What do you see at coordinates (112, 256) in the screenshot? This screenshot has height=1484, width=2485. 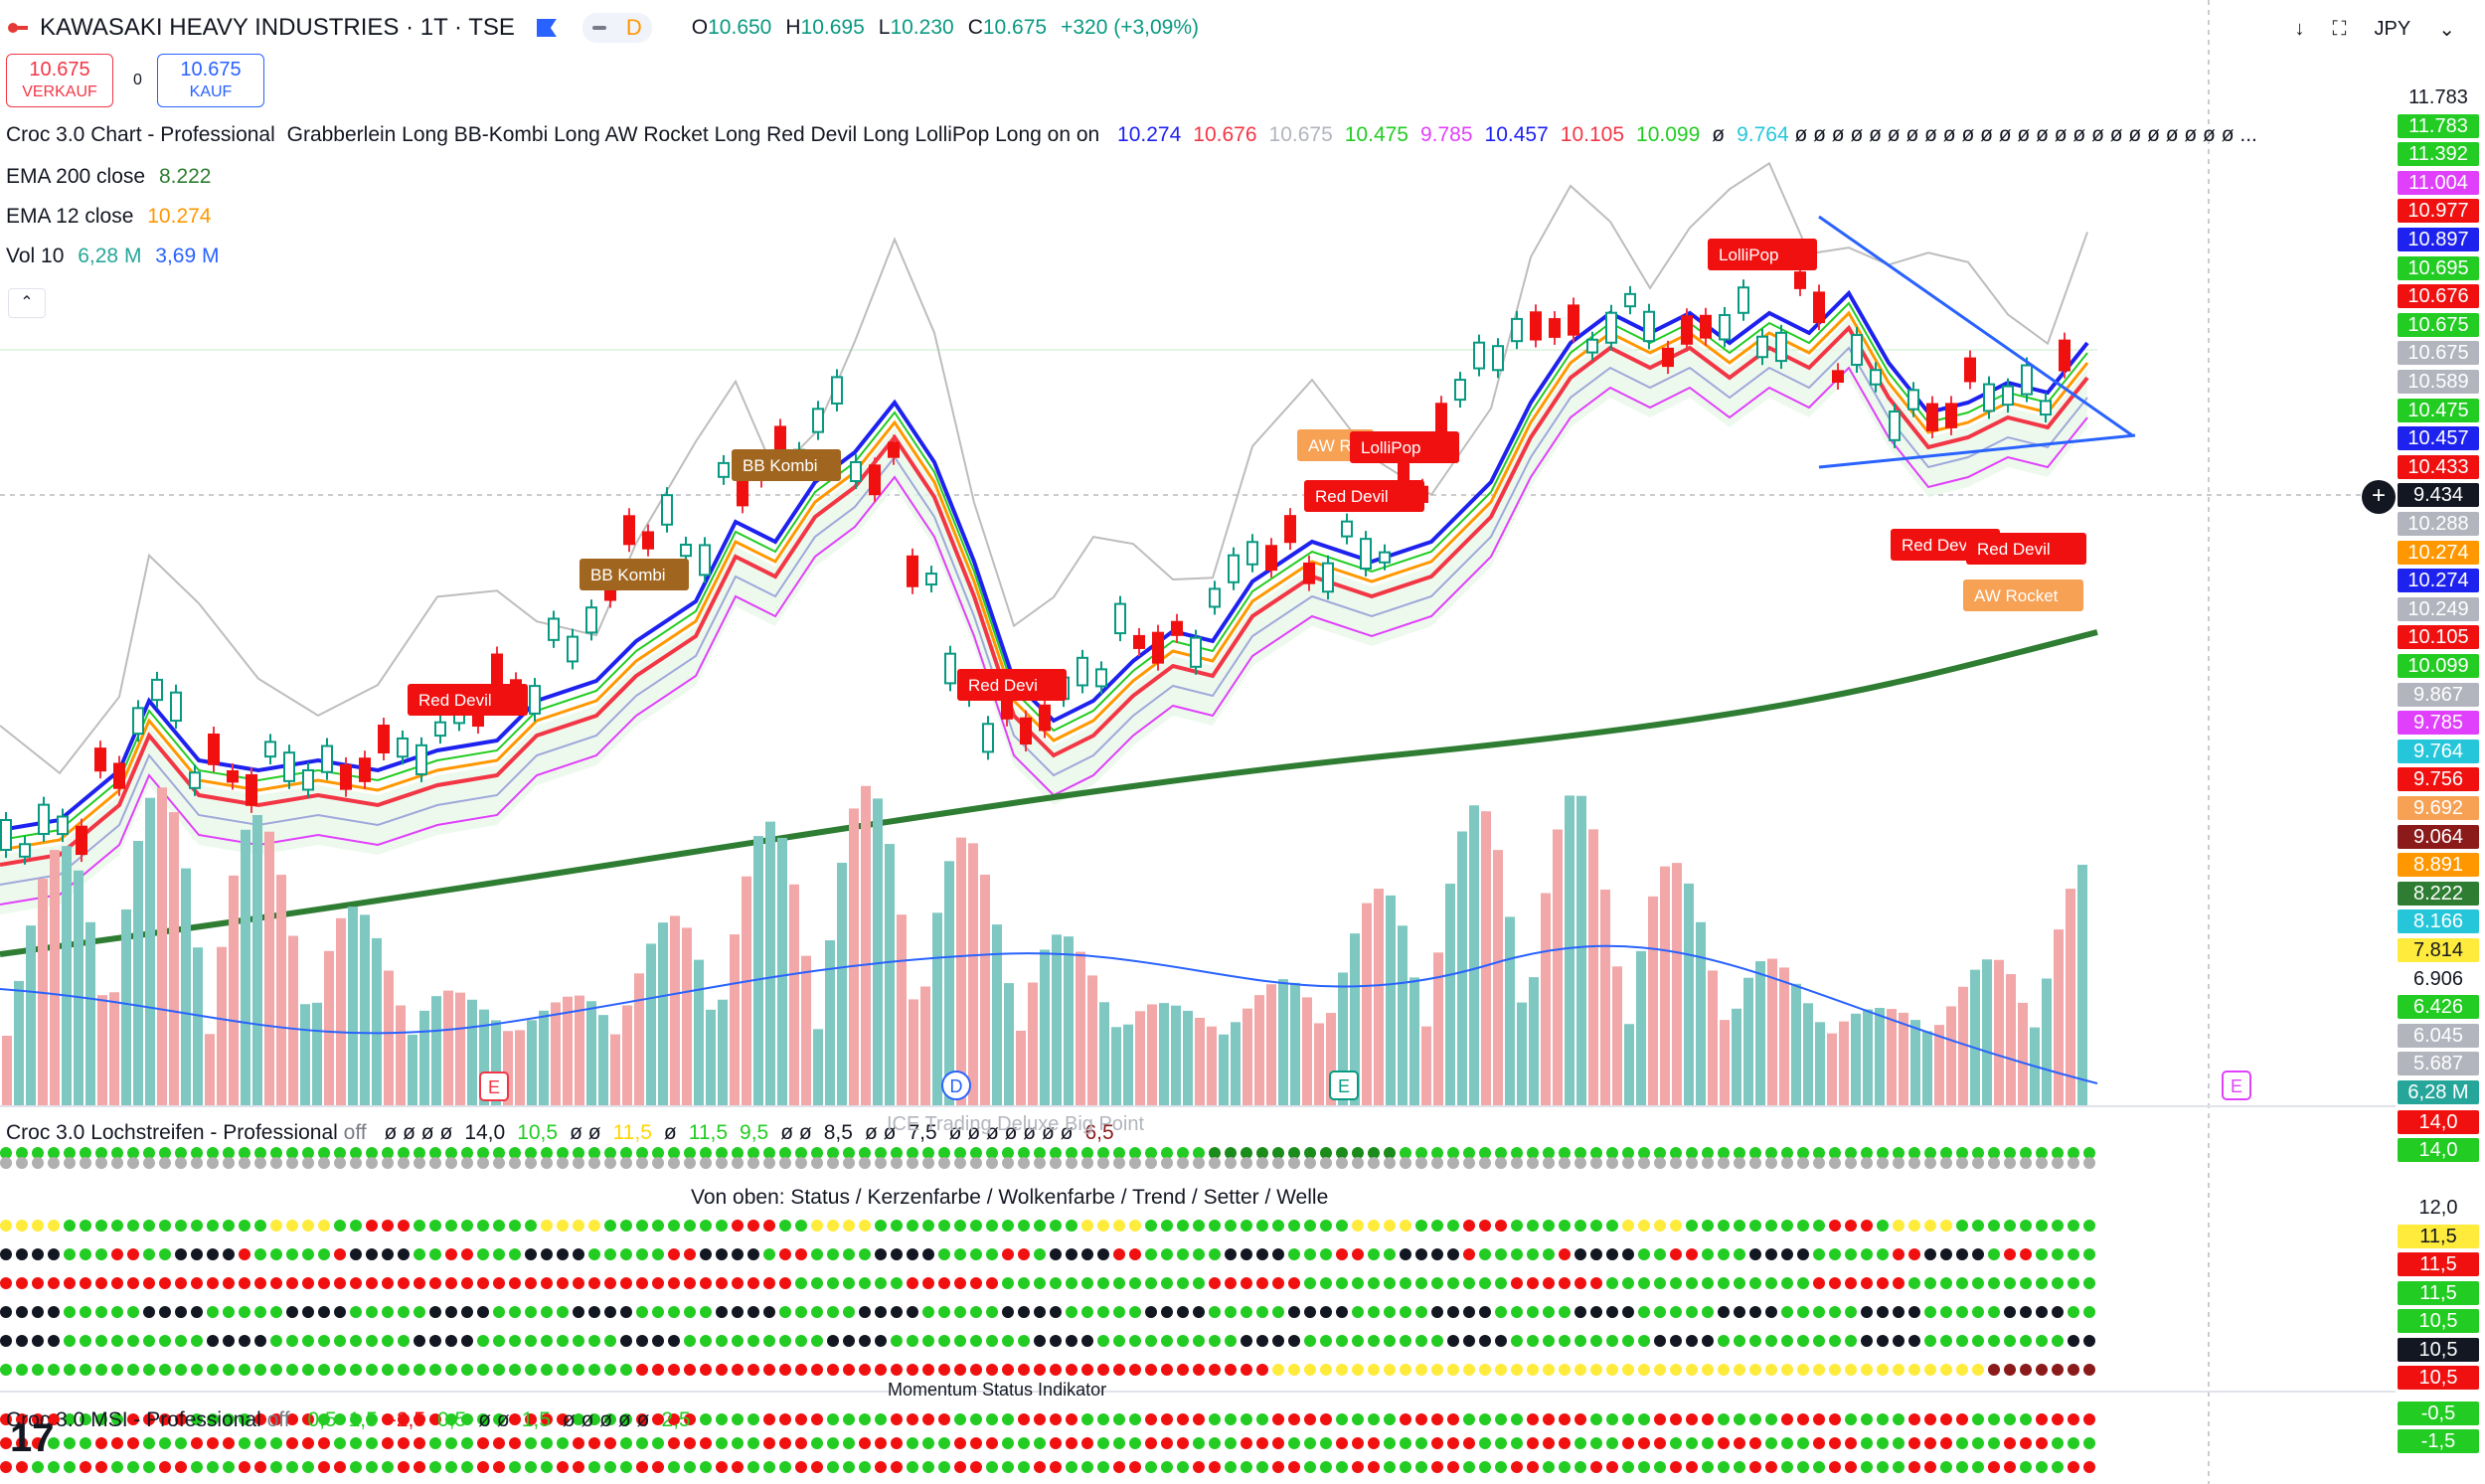 I see `volume-legend: Vol 10 6,28 M 3,69 M` at bounding box center [112, 256].